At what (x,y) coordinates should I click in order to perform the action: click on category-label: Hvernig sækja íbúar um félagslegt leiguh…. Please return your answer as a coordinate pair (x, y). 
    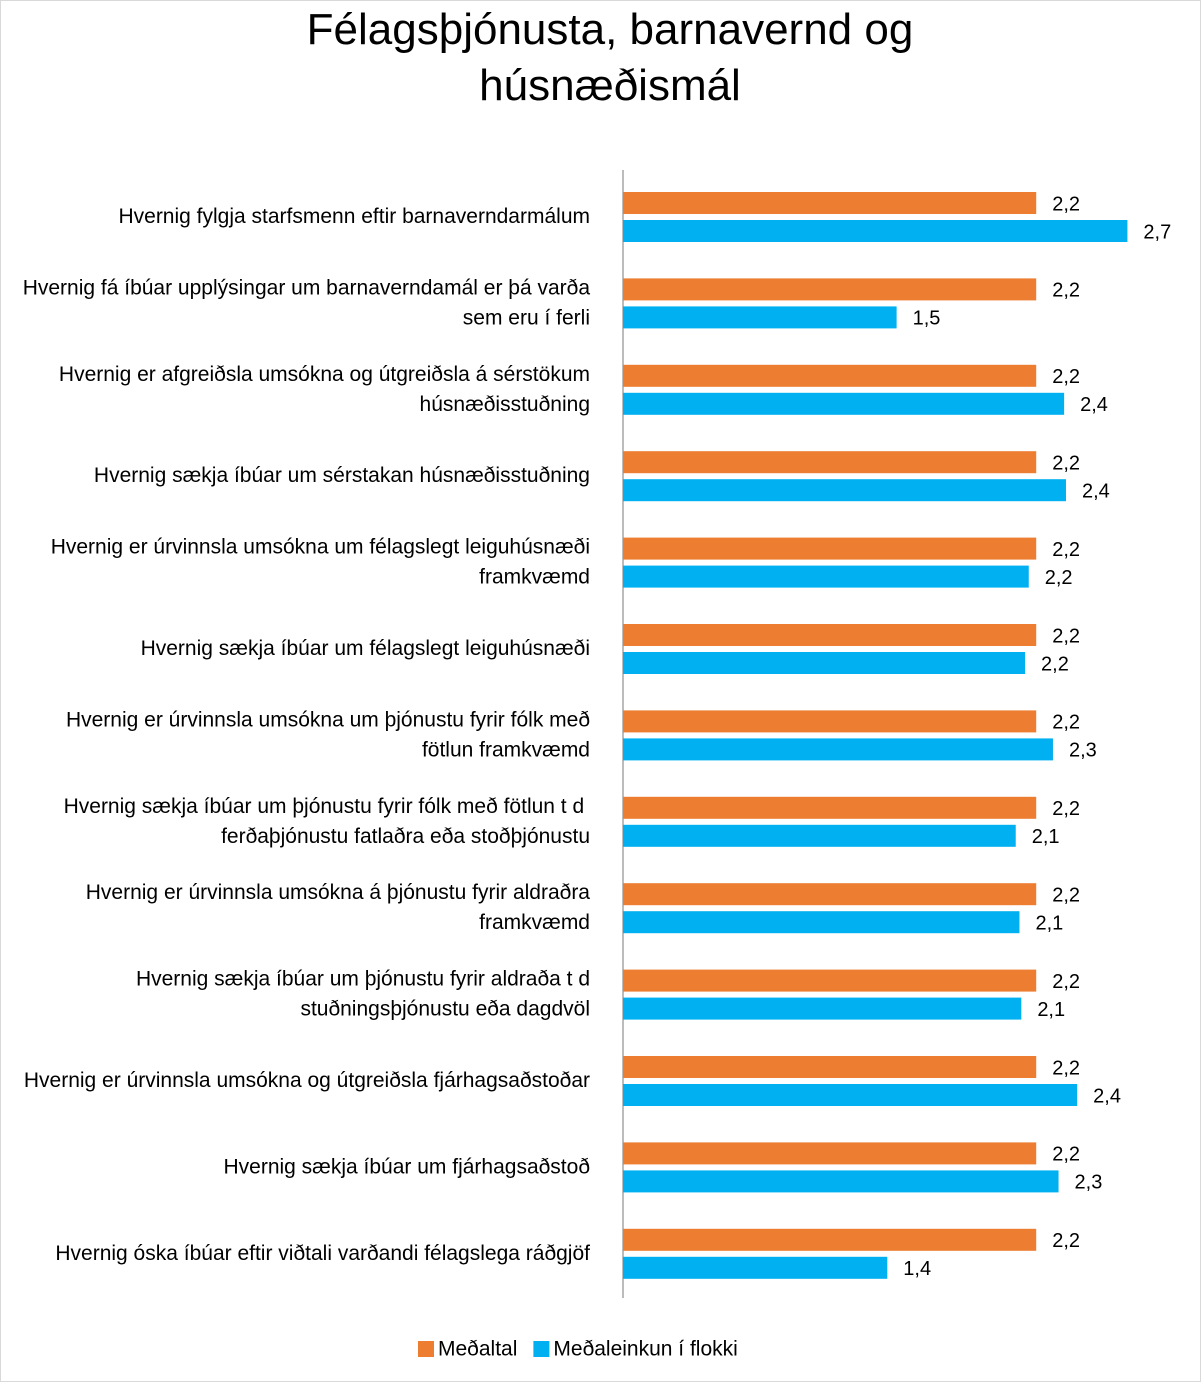
    Looking at the image, I should click on (365, 648).